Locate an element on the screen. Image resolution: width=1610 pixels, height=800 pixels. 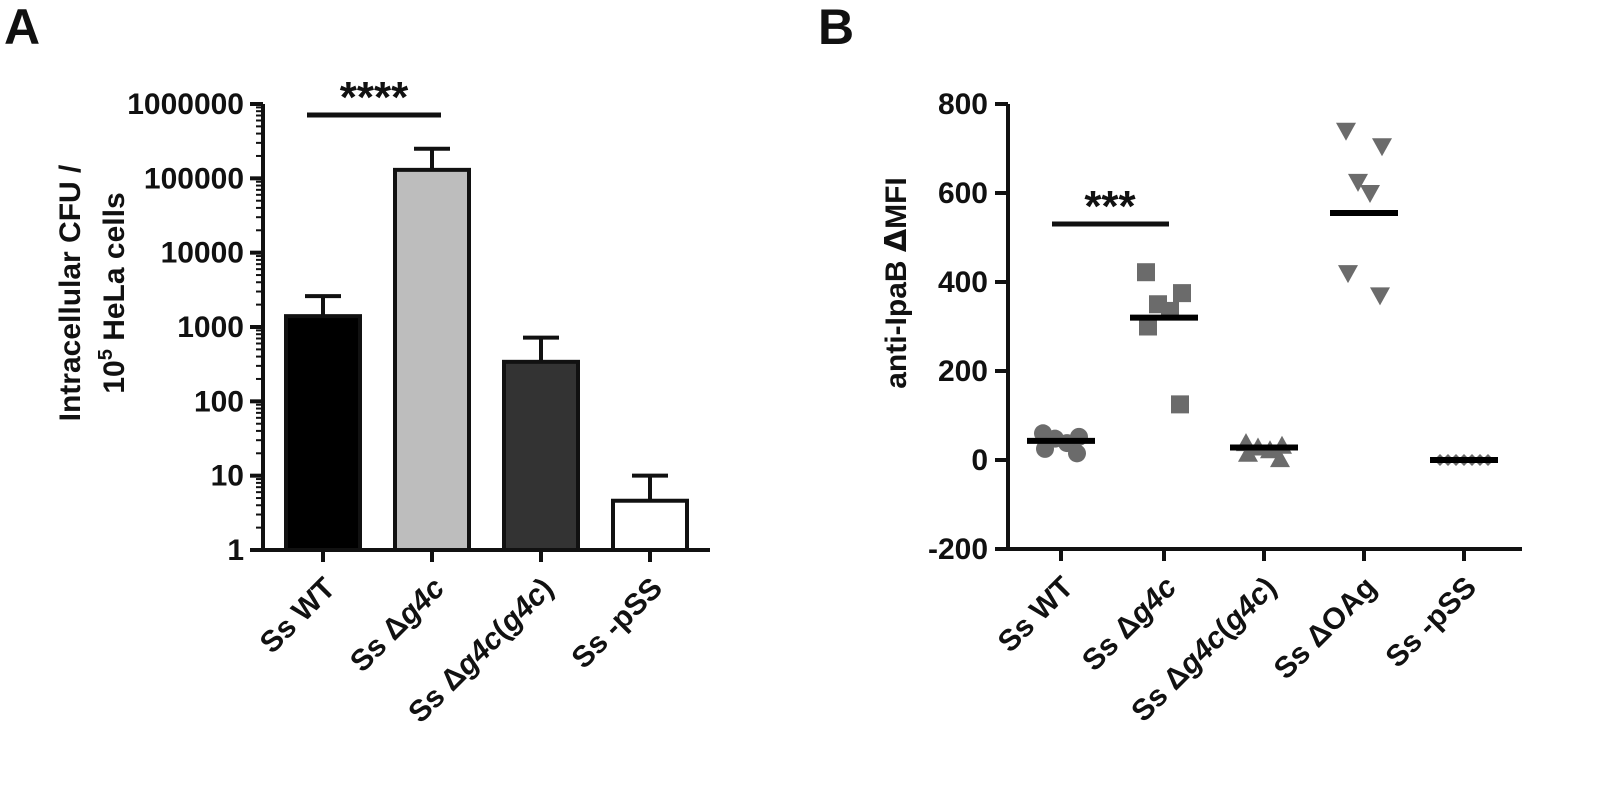
panel-a-label: A is located at coordinates (22, 27).